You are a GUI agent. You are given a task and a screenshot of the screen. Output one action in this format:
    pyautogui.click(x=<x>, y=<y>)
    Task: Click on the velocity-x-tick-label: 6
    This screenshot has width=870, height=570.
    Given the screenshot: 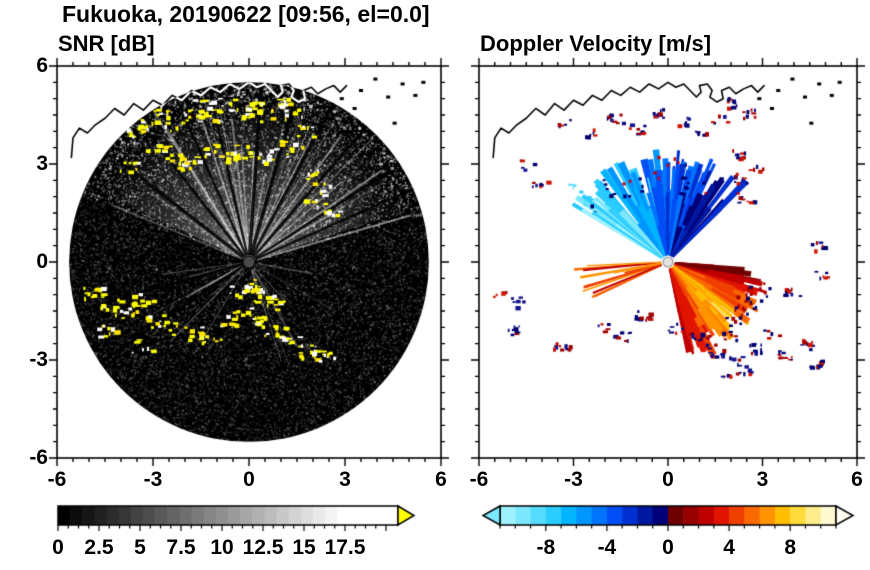 What is the action you would take?
    pyautogui.click(x=857, y=479)
    